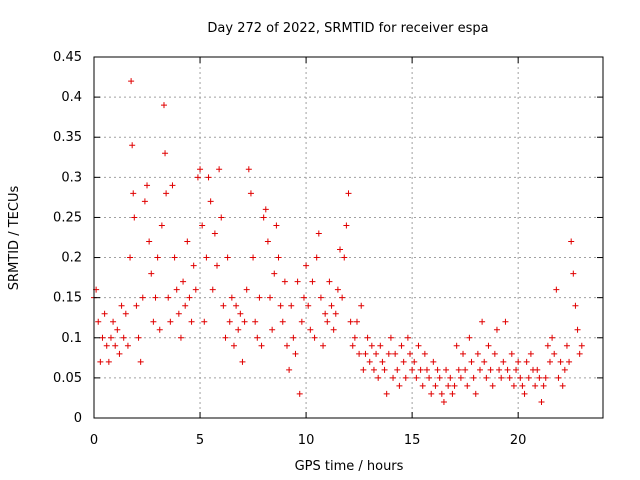  What do you see at coordinates (67, 137) in the screenshot?
I see `y-tick-label: 0.35` at bounding box center [67, 137].